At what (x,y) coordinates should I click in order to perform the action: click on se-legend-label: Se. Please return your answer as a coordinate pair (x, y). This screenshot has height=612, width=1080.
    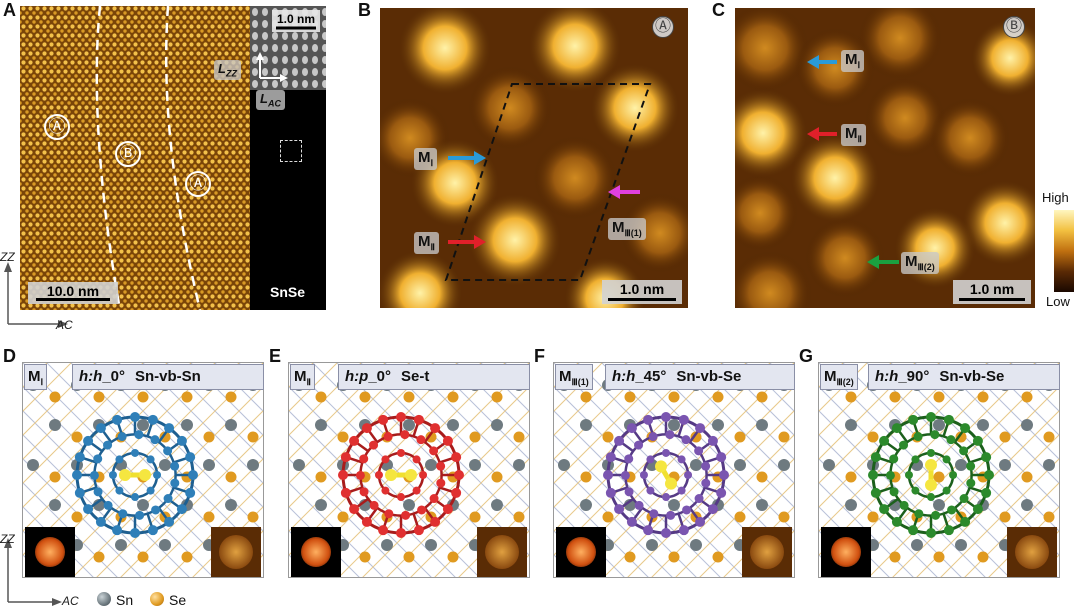
    Looking at the image, I should click on (178, 600).